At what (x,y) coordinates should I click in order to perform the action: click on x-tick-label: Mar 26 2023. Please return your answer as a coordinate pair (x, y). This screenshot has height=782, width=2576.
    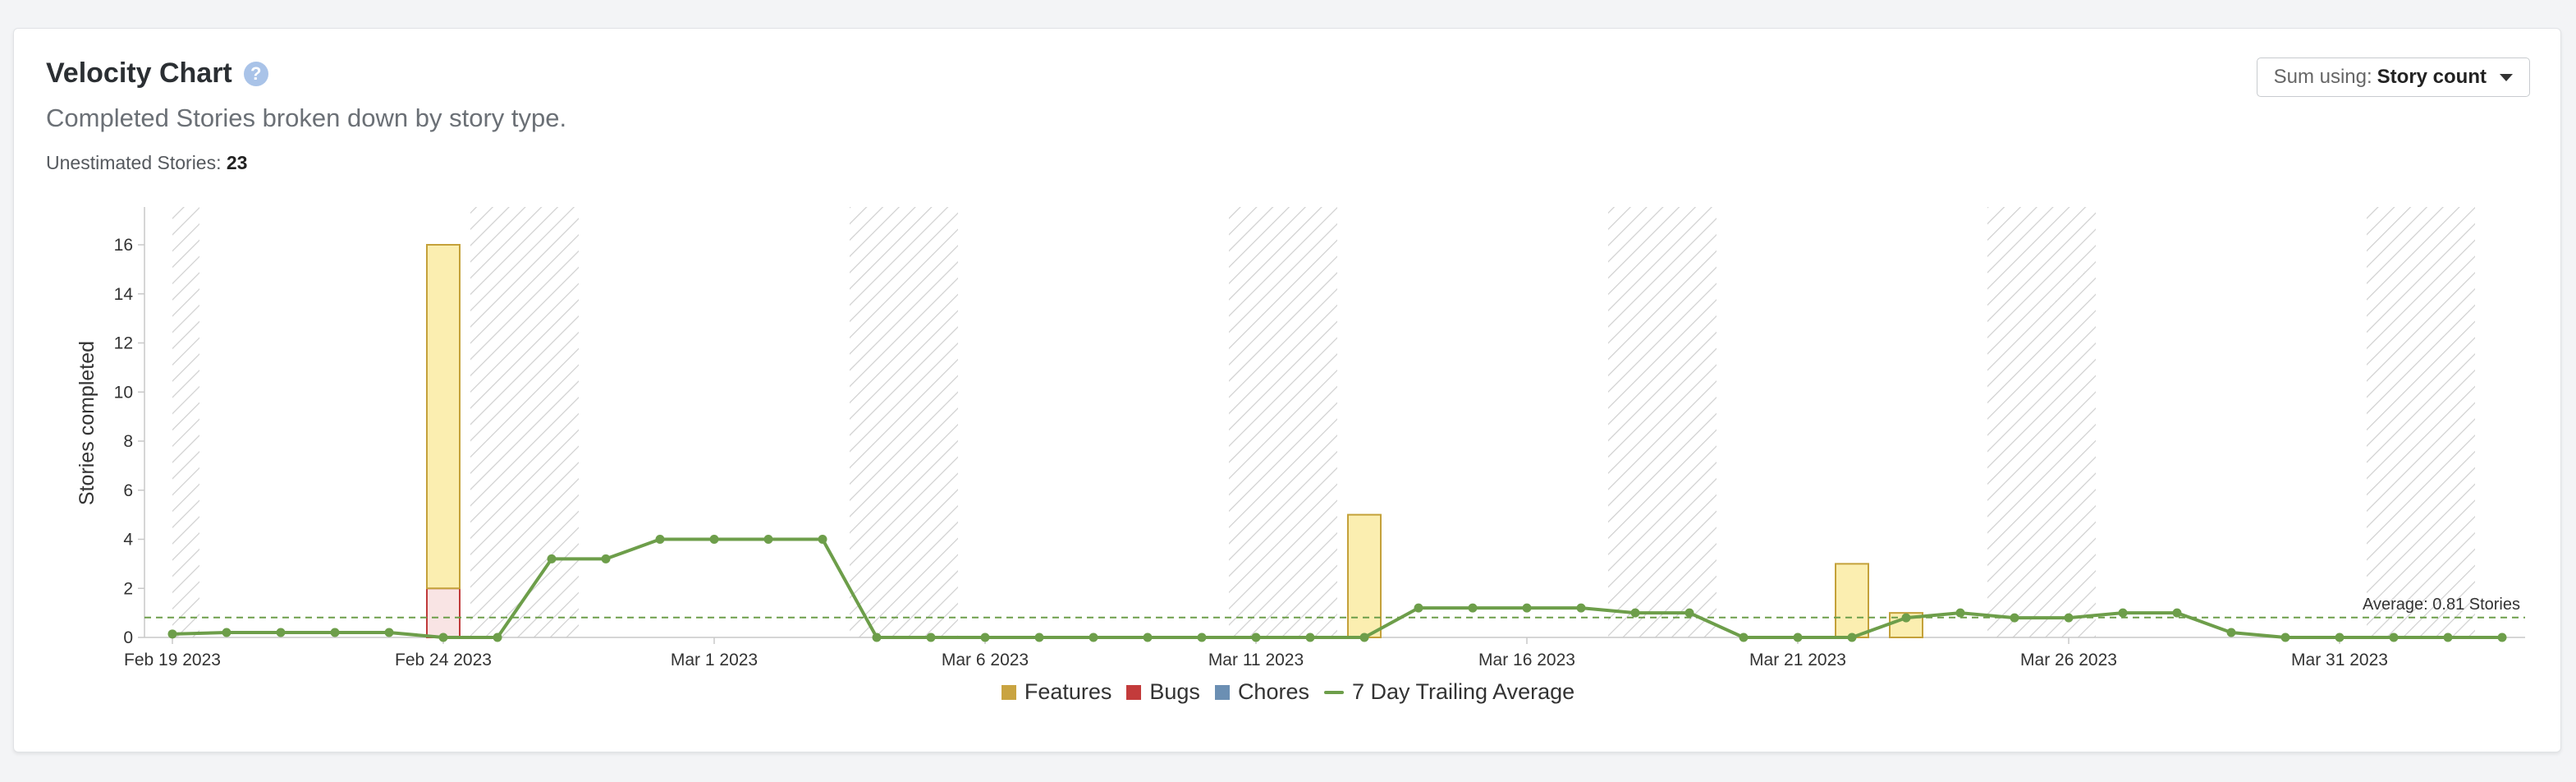
    Looking at the image, I should click on (2068, 660).